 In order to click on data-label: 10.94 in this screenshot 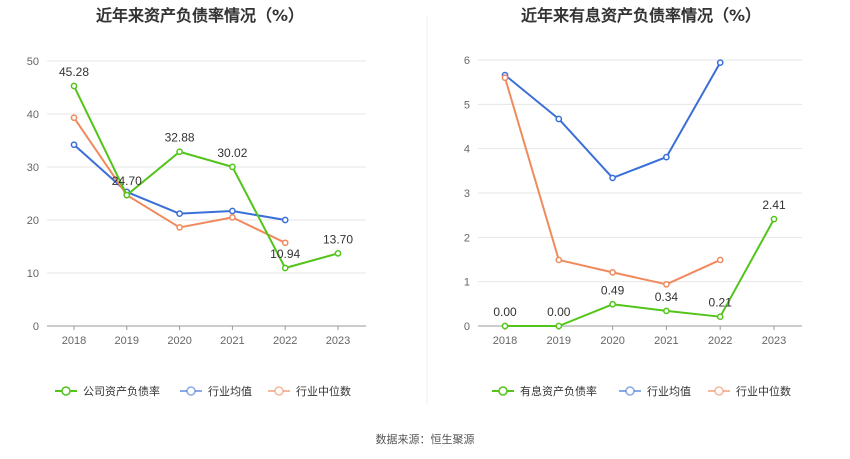, I will do `click(285, 254)`.